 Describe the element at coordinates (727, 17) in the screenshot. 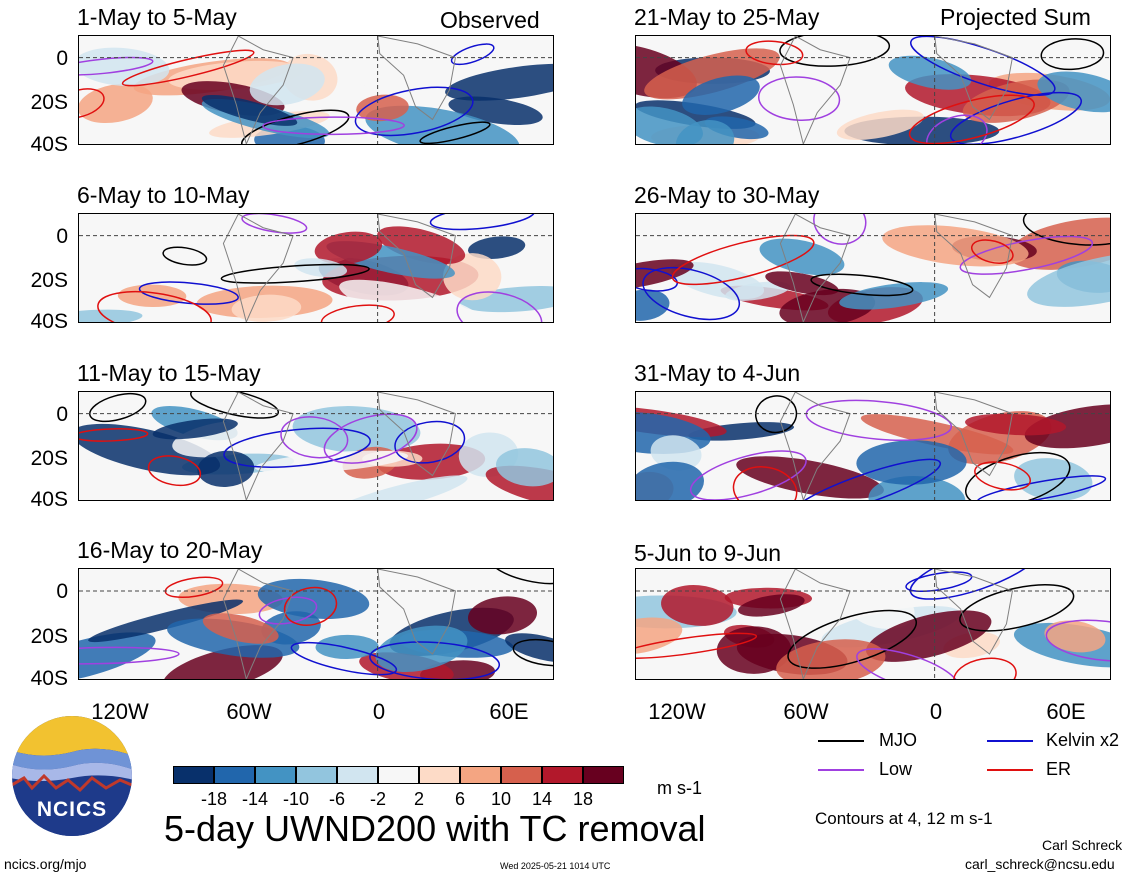

I see `panel-title: 21-May to 25-May` at that location.